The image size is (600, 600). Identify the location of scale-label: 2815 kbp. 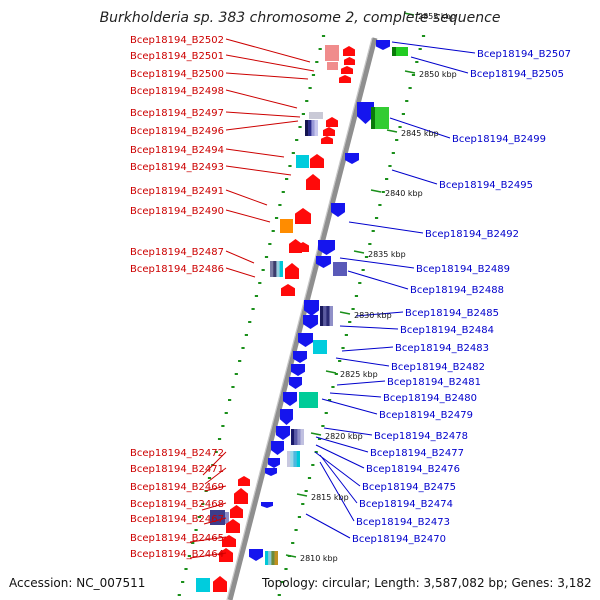
(330, 497).